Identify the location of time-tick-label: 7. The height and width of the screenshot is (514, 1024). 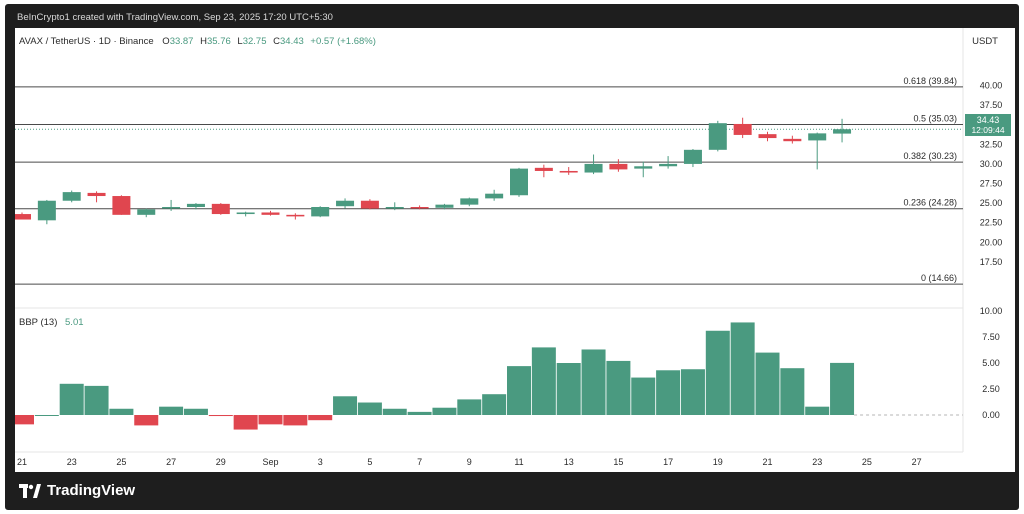
(419, 462).